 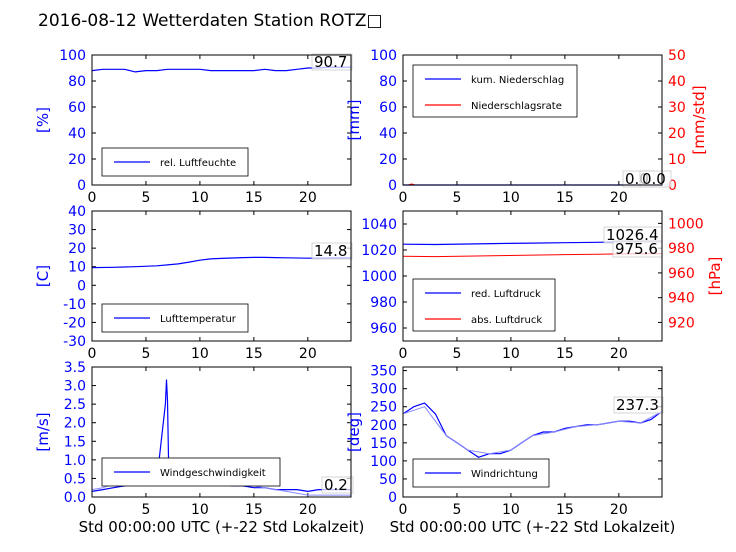 I want to click on value-label: 90.7, so click(x=330, y=62).